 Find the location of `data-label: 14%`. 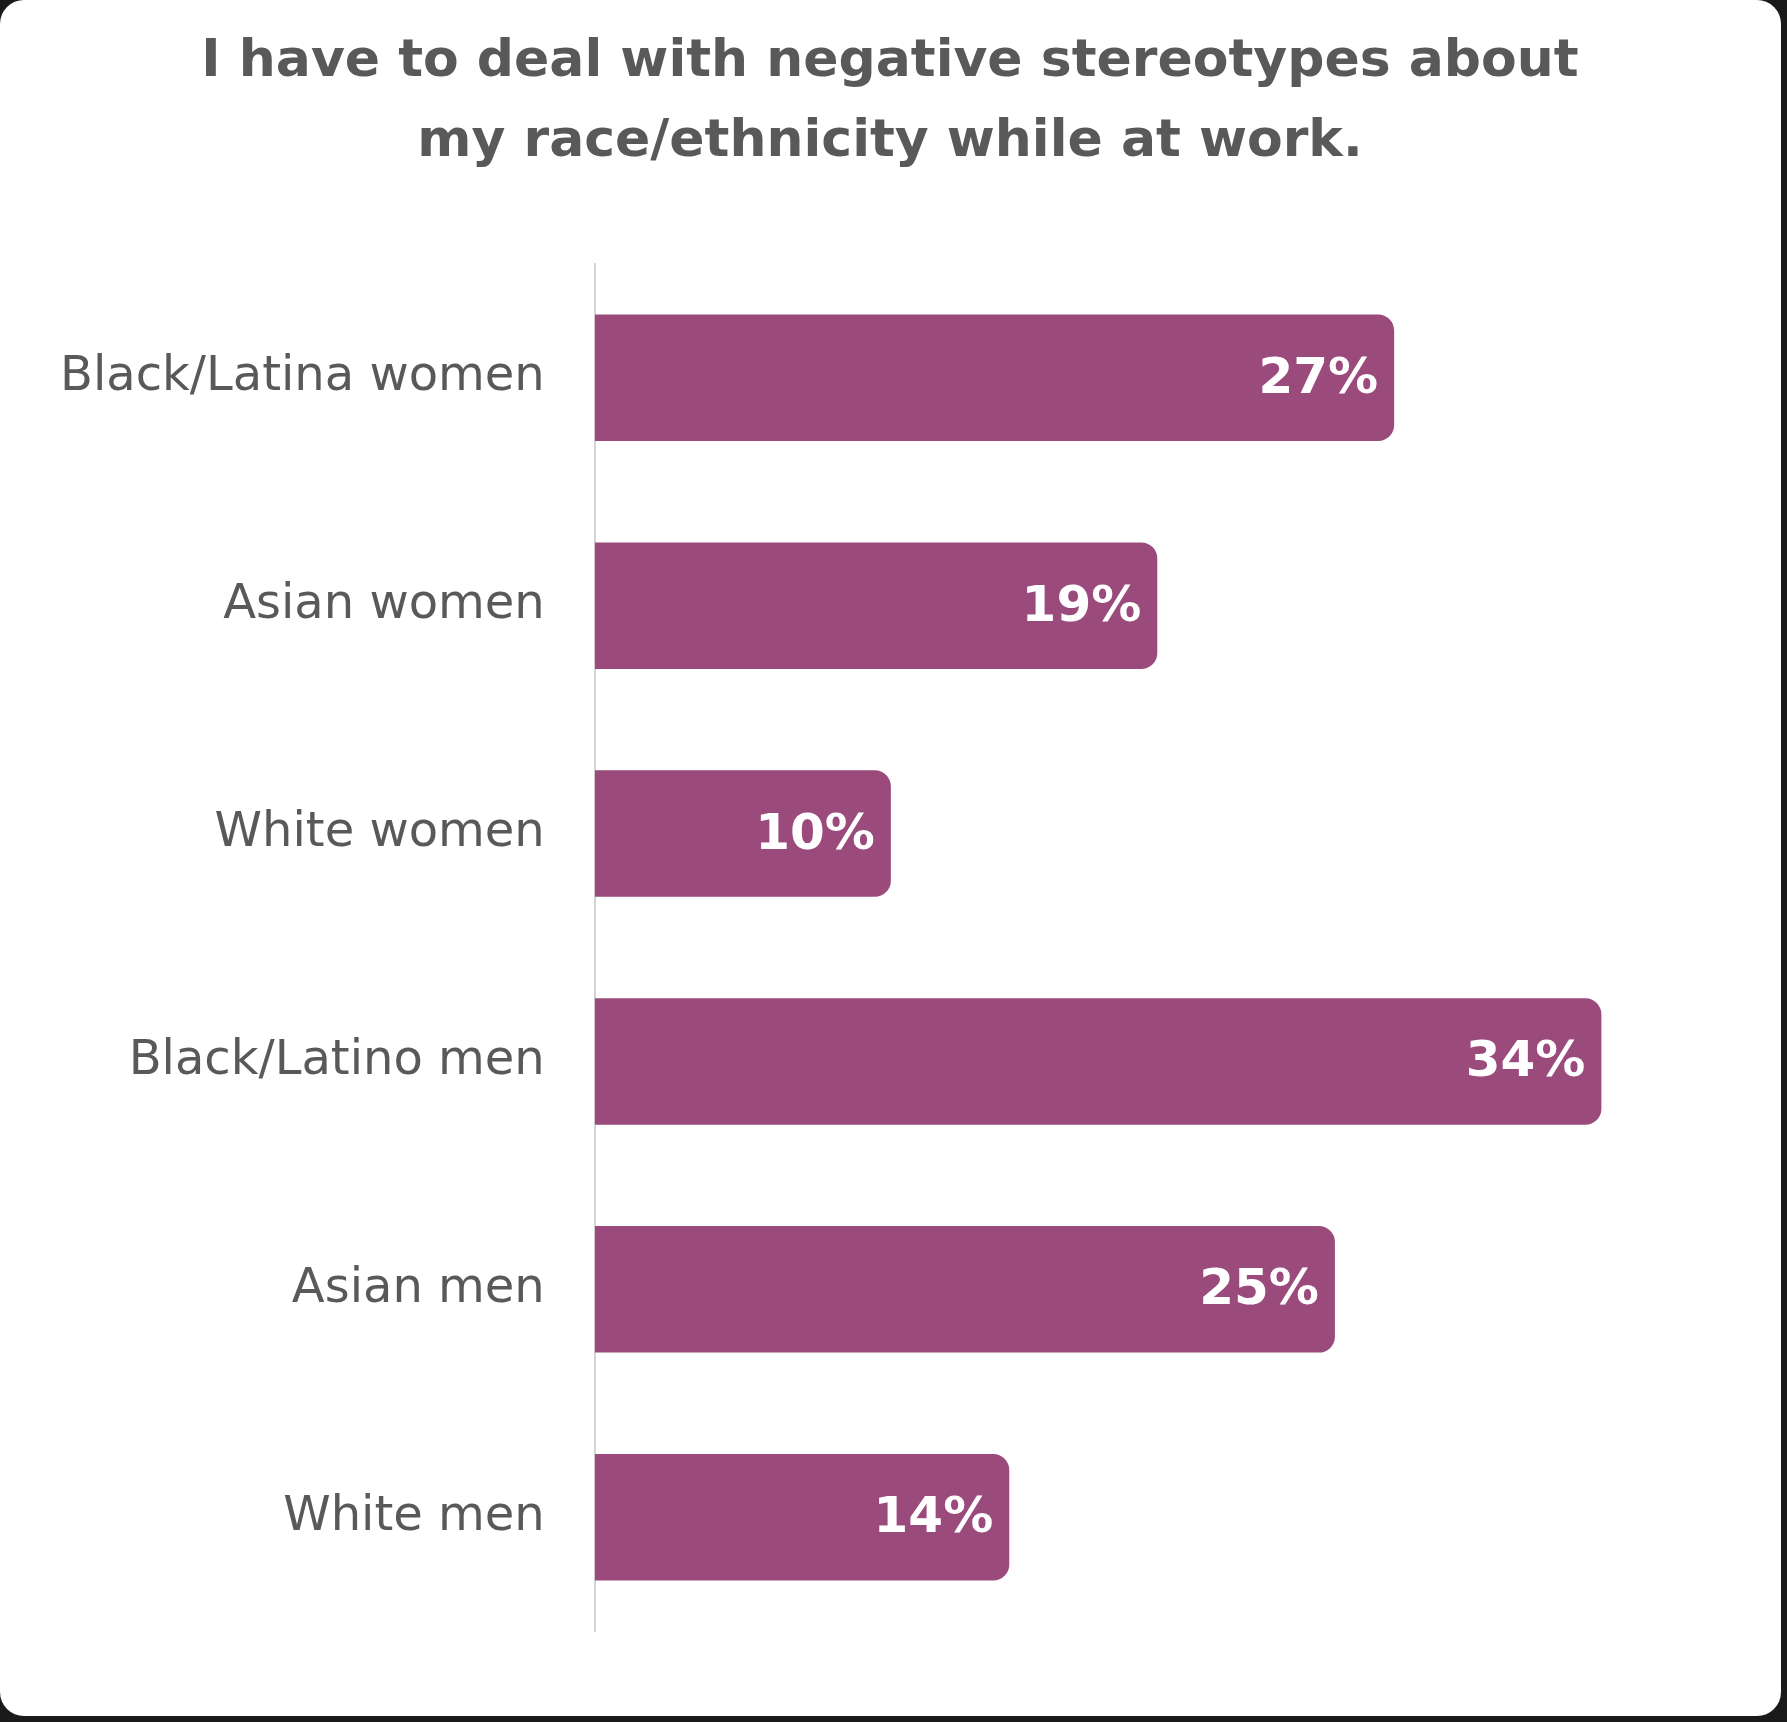

data-label: 14% is located at coordinates (933, 1515).